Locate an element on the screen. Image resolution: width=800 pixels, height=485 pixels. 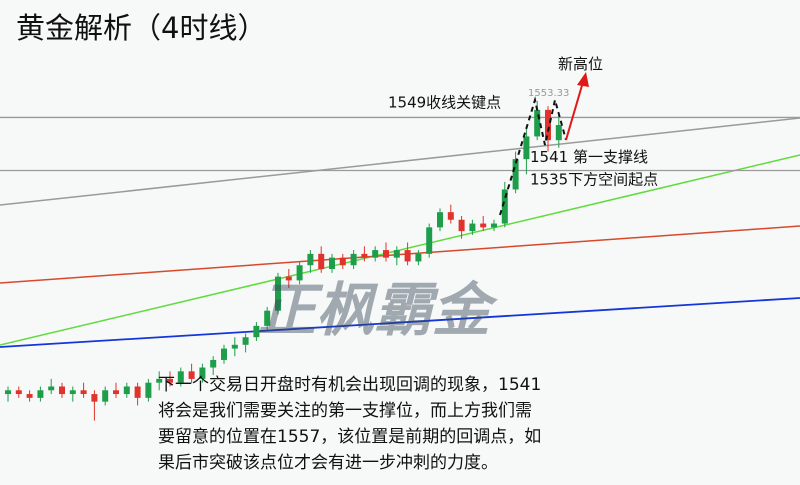
level-label: 1549收线关键点 is located at coordinates (444, 102).